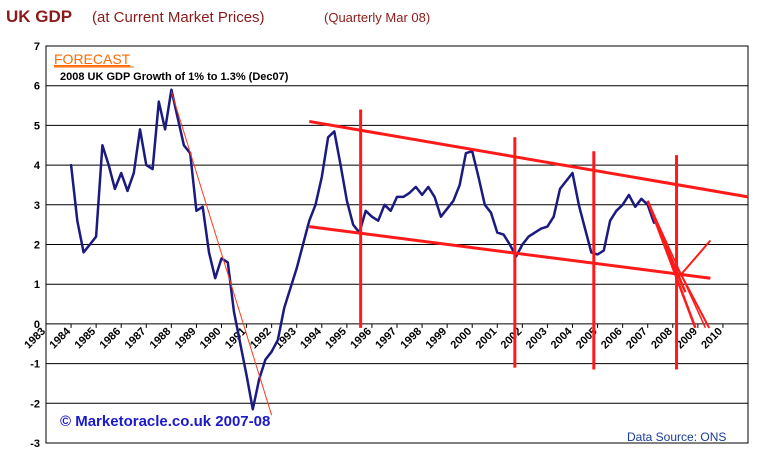 This screenshot has height=467, width=760. I want to click on y-tick-label: 4, so click(37, 166).